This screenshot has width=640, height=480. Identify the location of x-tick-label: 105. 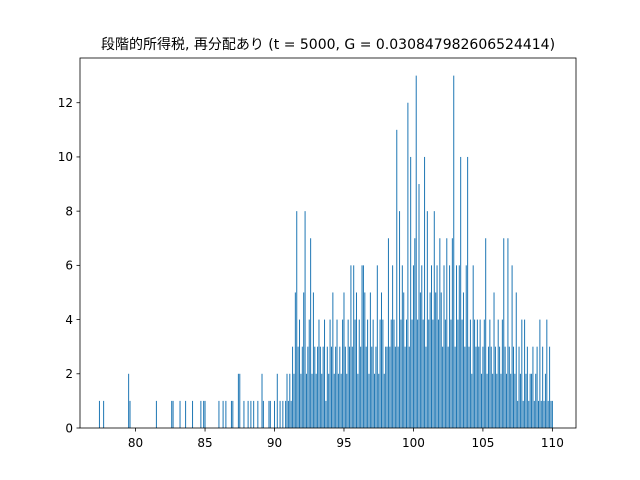
(482, 443).